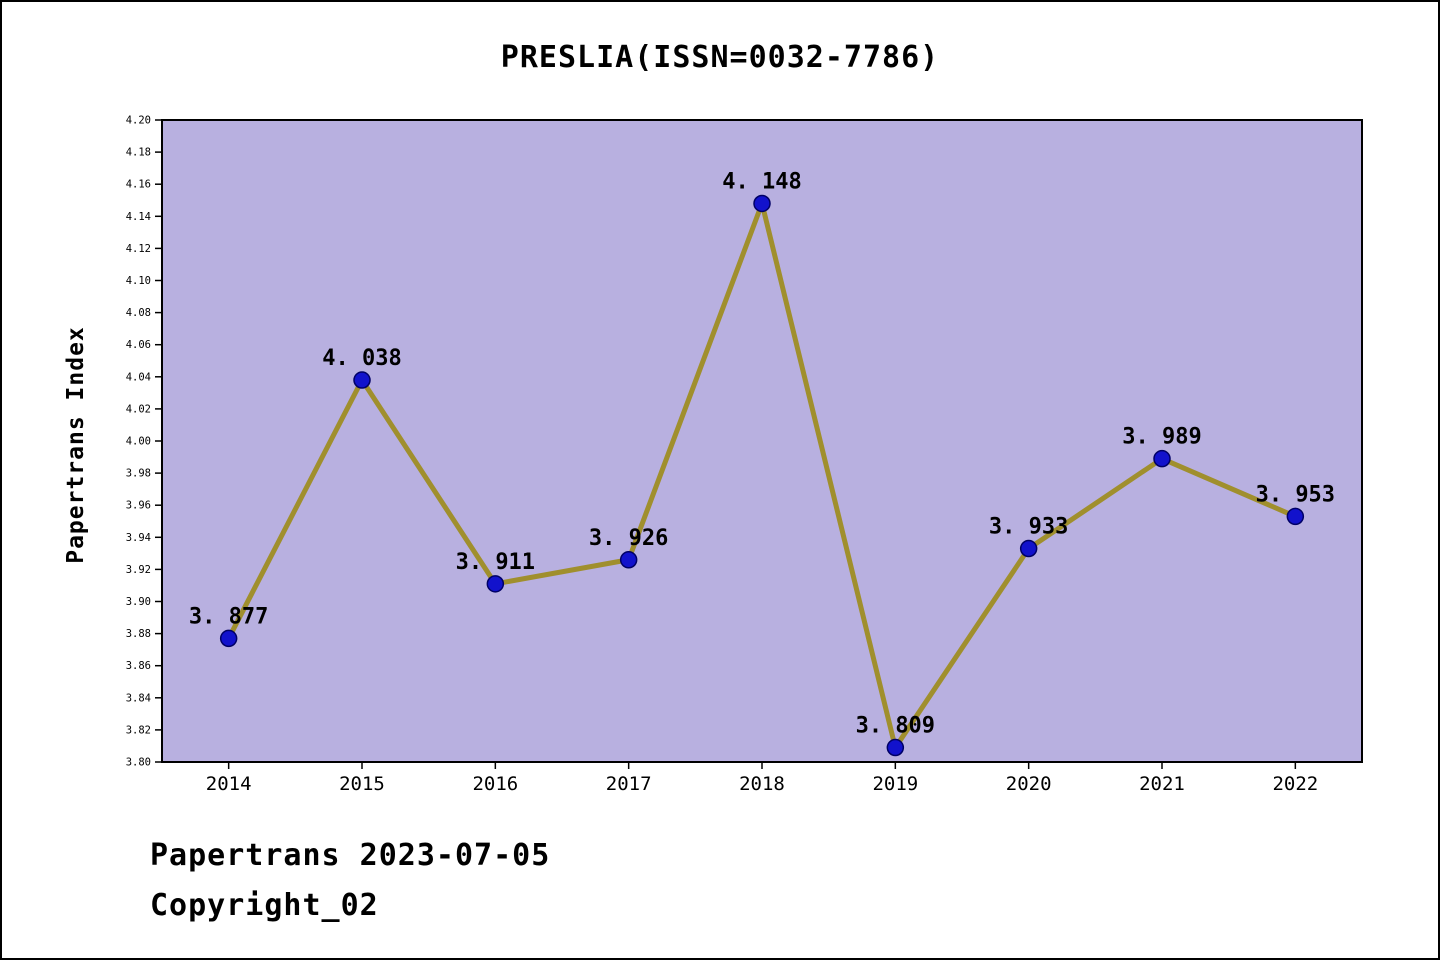 The width and height of the screenshot is (1440, 960). What do you see at coordinates (138, 666) in the screenshot?
I see `y-tick-label: 3.86` at bounding box center [138, 666].